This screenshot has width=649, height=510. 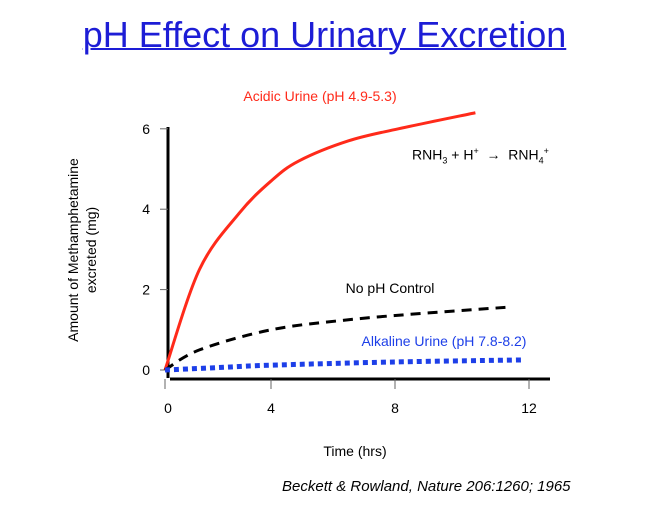 What do you see at coordinates (146, 370) in the screenshot?
I see `y-tick-label: 0` at bounding box center [146, 370].